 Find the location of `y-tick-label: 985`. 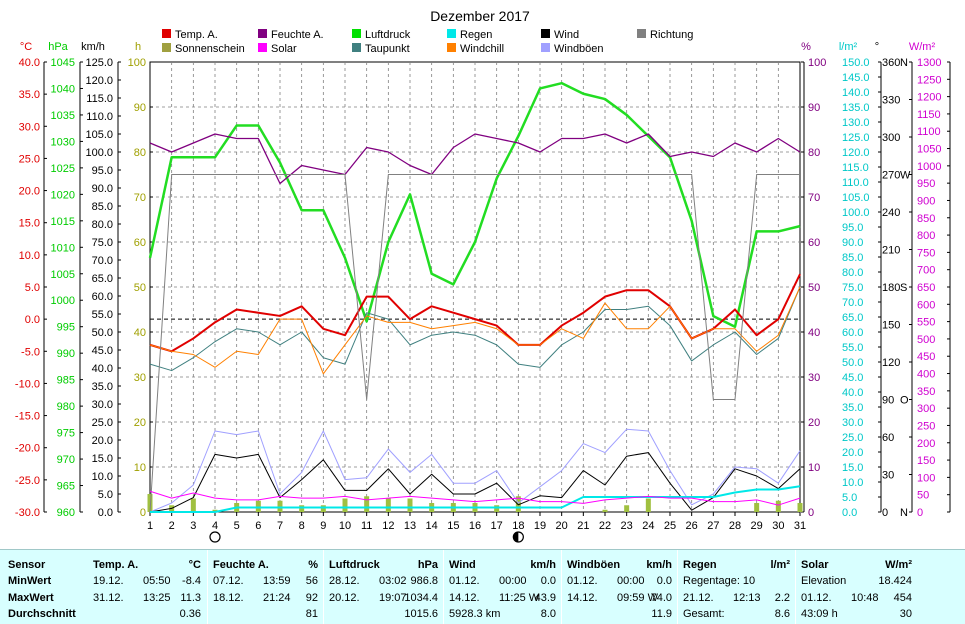

y-tick-label: 985 is located at coordinates (66, 381).